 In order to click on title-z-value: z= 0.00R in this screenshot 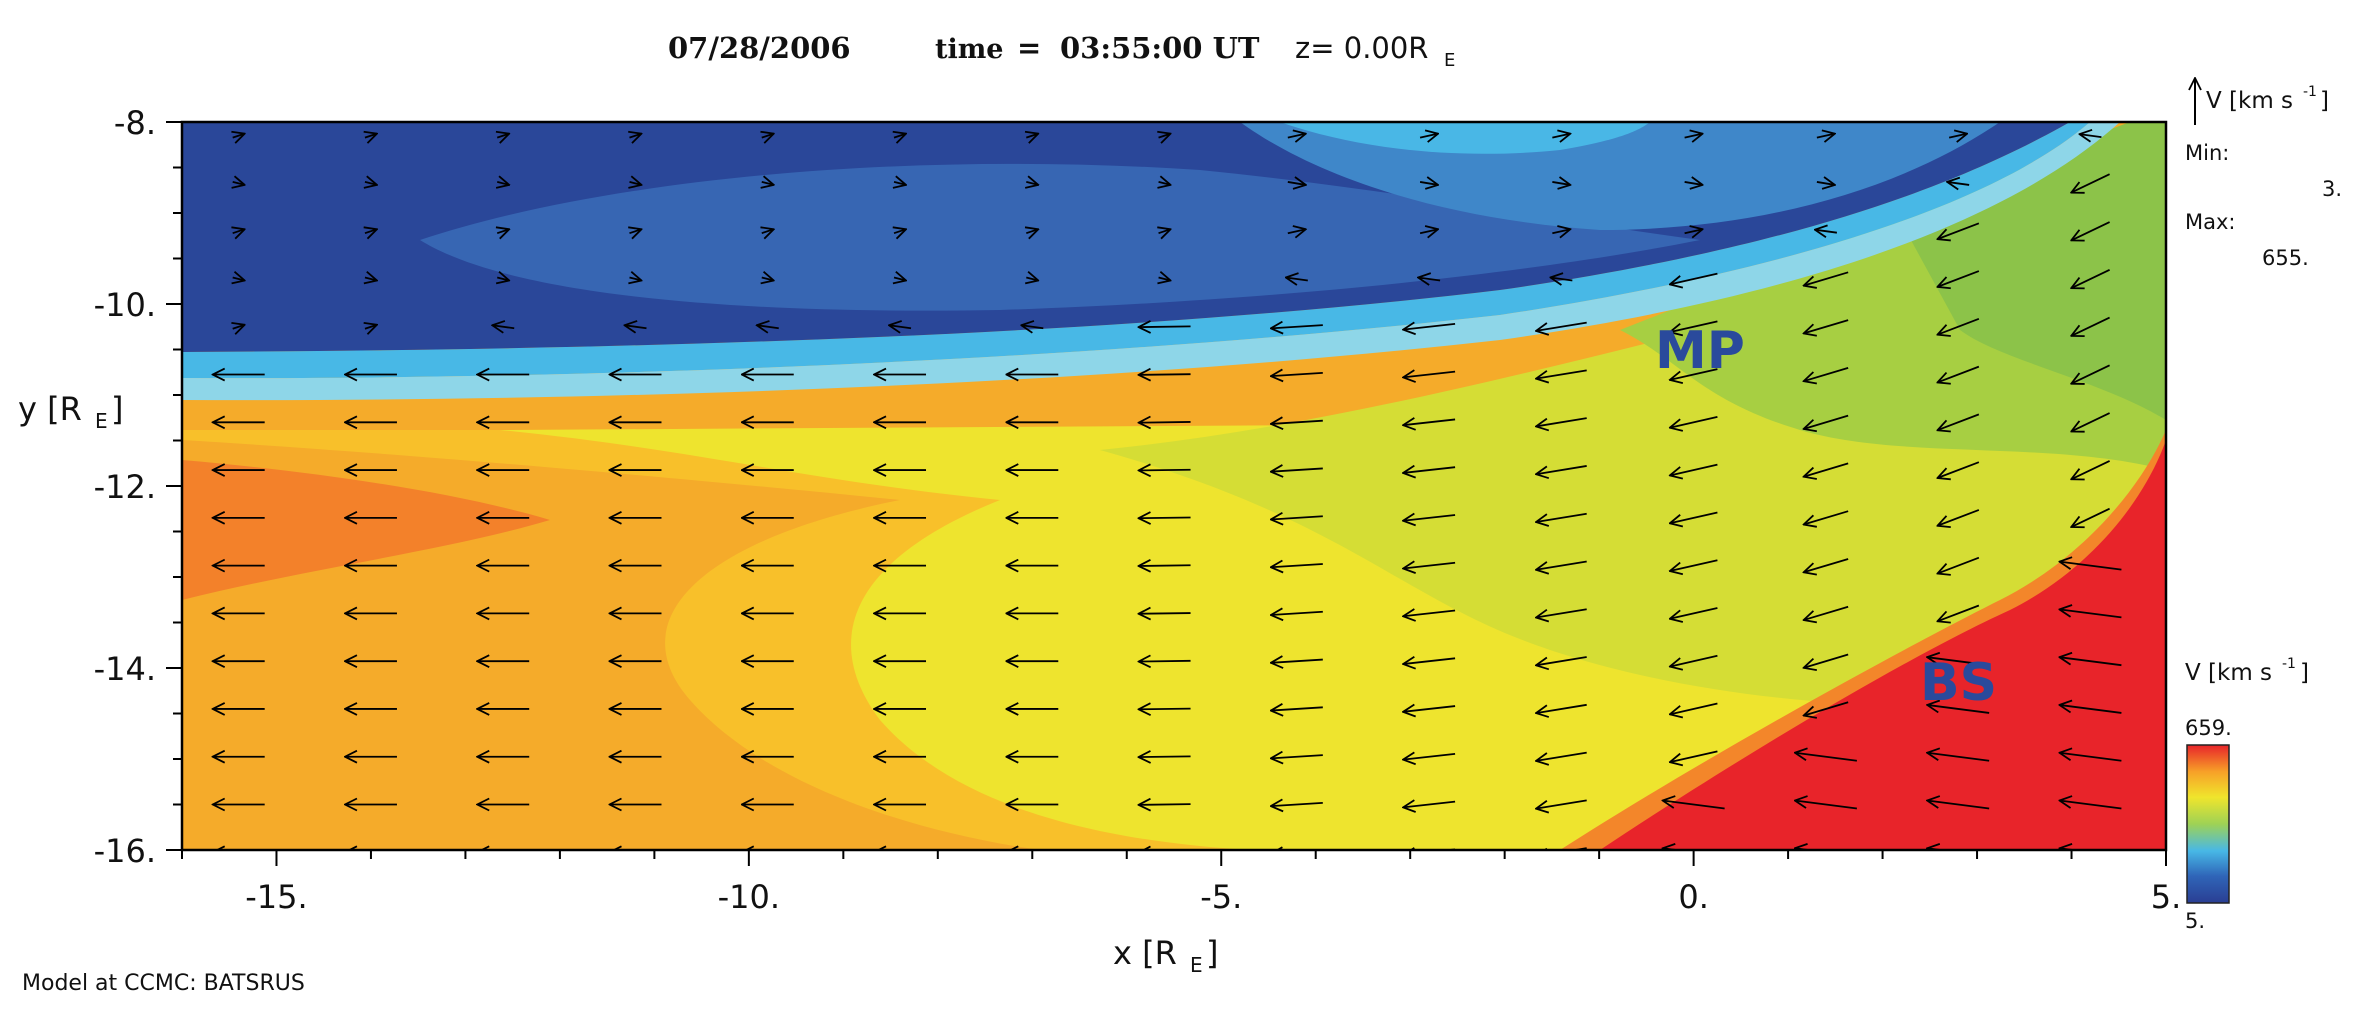, I will do `click(1361, 48)`.